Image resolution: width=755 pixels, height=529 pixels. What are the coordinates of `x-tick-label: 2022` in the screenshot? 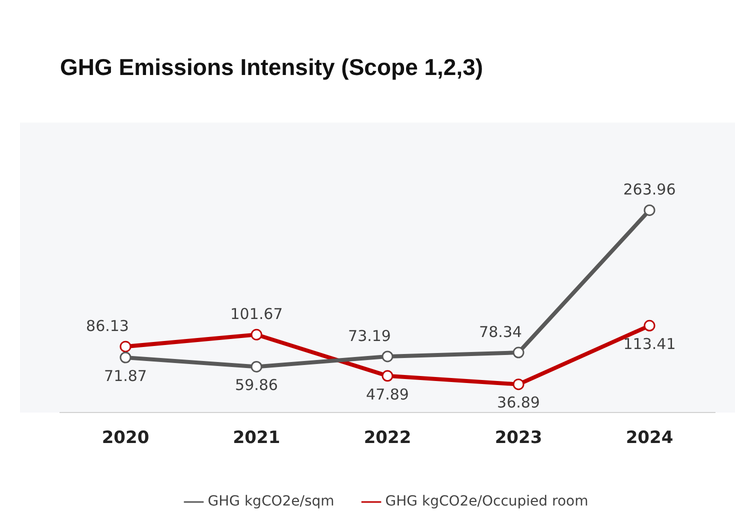 It's located at (388, 438).